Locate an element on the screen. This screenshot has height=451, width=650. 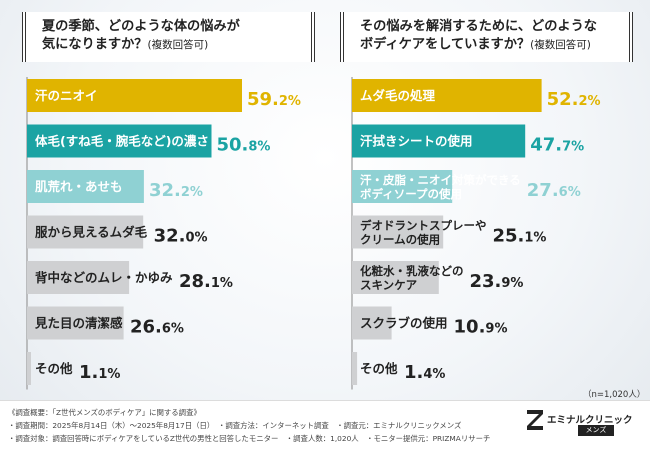
value-label-left-4: 28.1% is located at coordinates (206, 281).